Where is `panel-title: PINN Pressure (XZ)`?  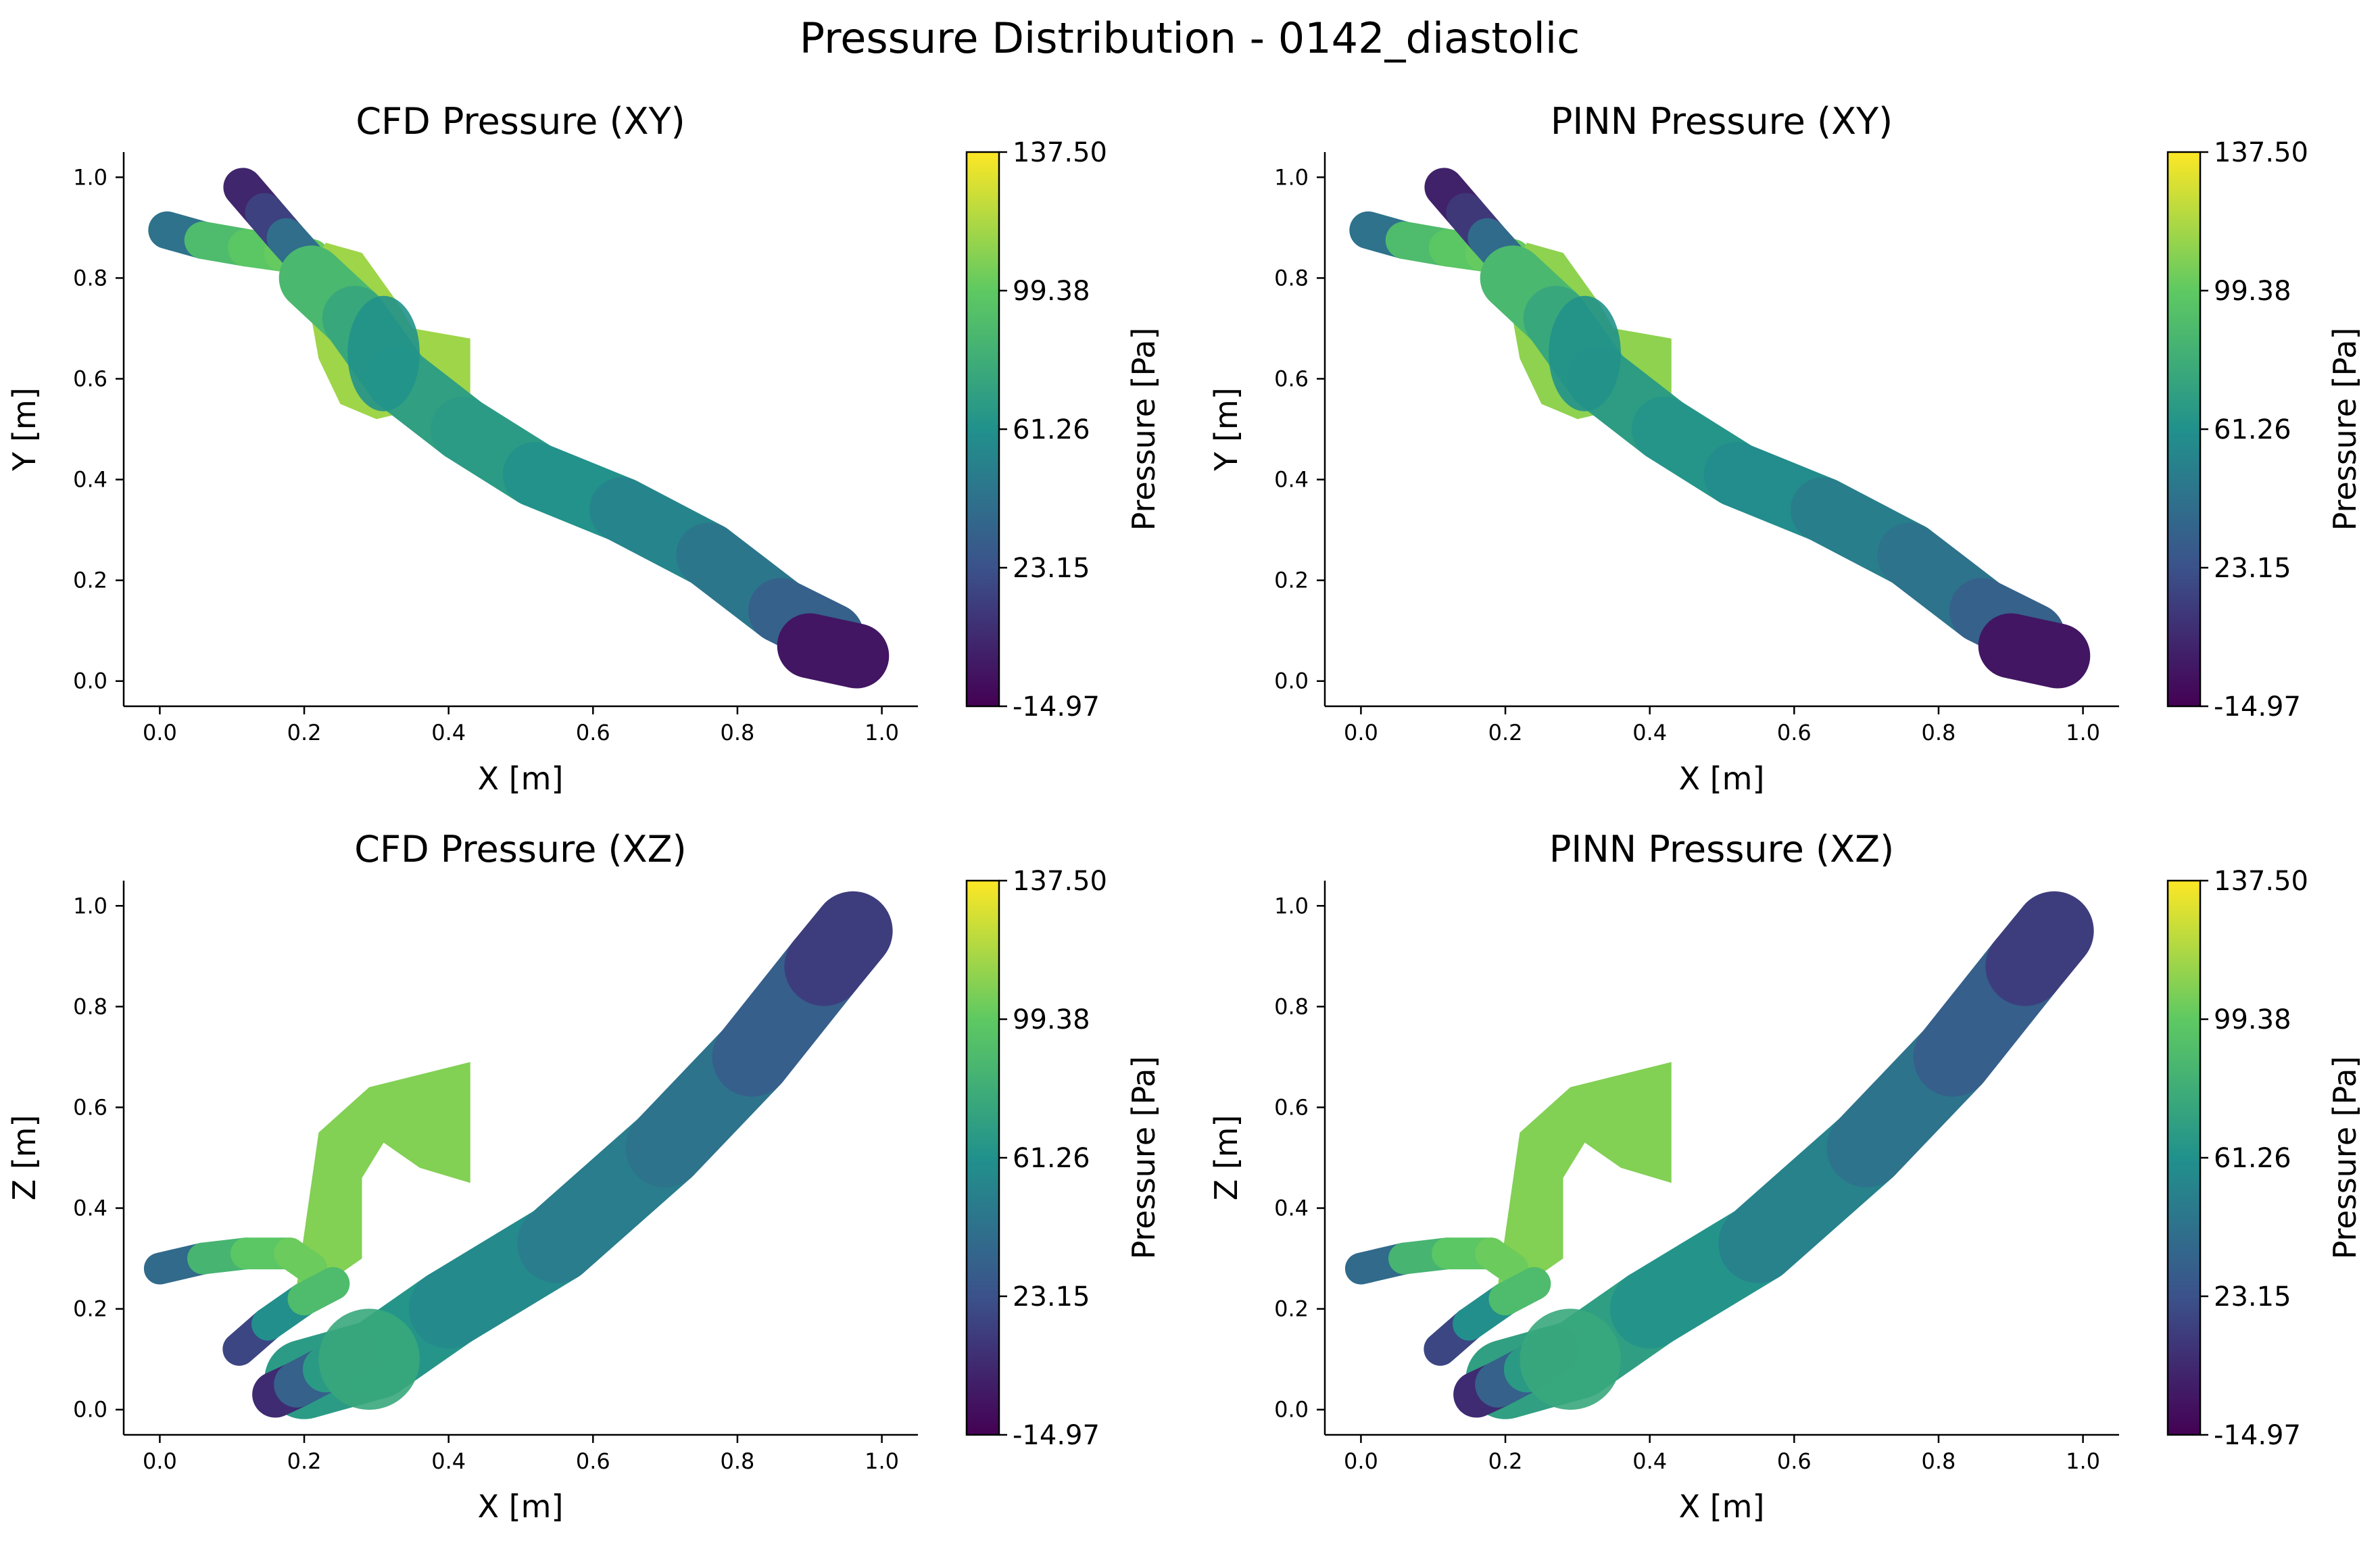 panel-title: PINN Pressure (XZ) is located at coordinates (1722, 849).